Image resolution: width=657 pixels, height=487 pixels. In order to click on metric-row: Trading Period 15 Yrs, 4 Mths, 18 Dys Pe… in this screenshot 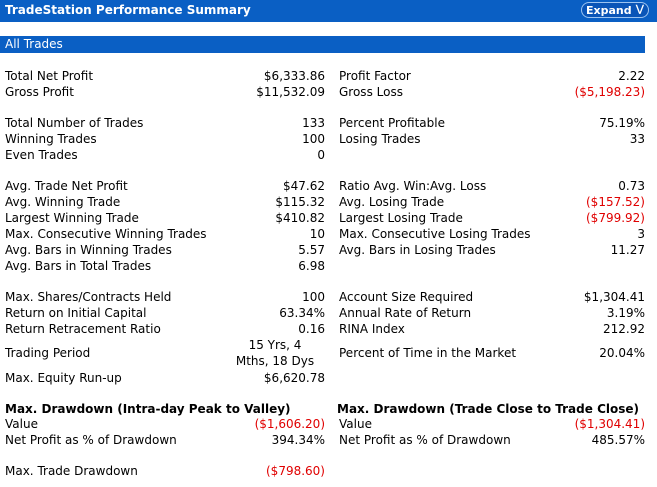, I will do `click(322, 353)`.